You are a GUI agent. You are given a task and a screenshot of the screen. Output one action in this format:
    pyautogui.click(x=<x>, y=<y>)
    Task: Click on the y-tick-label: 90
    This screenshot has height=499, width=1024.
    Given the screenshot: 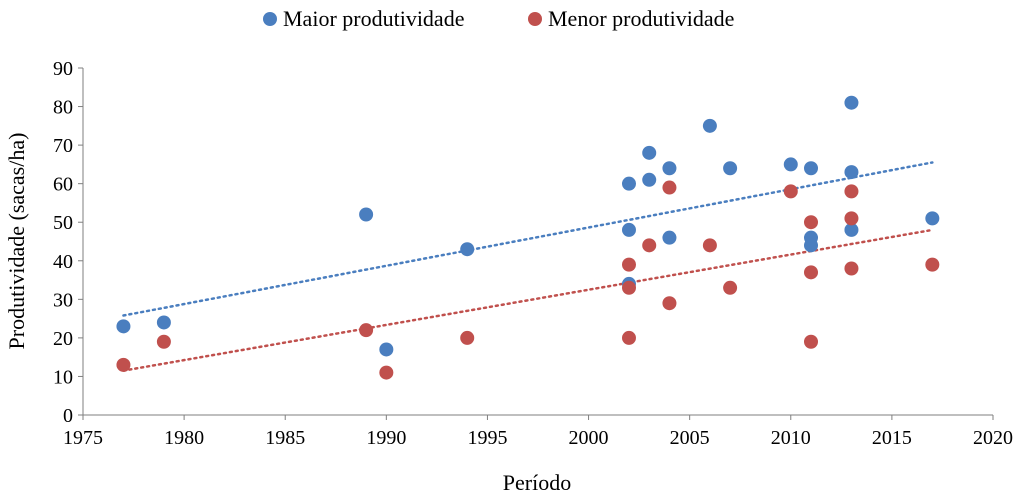 What is the action you would take?
    pyautogui.click(x=63, y=69)
    